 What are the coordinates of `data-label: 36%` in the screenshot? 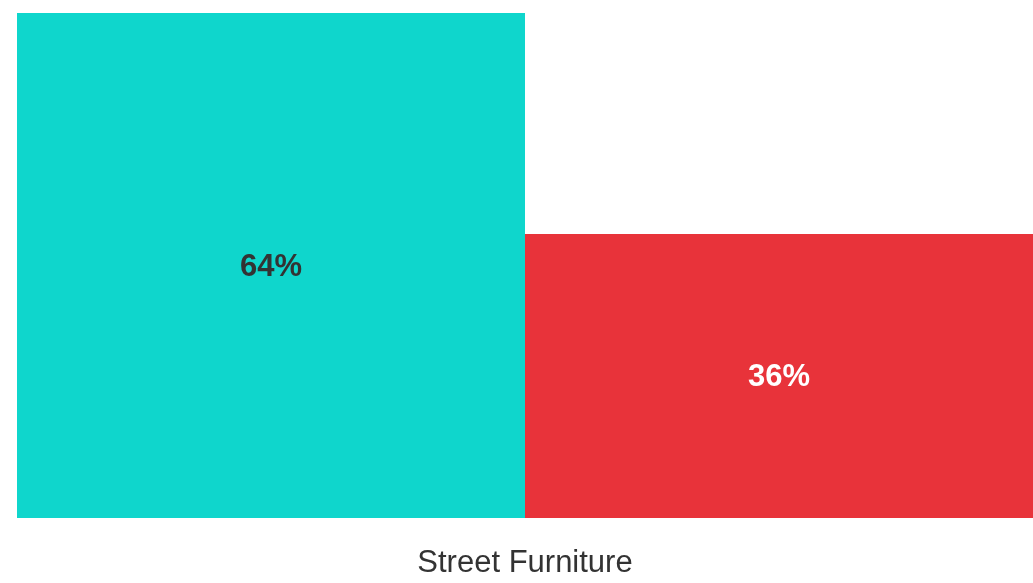 It's located at (779, 376).